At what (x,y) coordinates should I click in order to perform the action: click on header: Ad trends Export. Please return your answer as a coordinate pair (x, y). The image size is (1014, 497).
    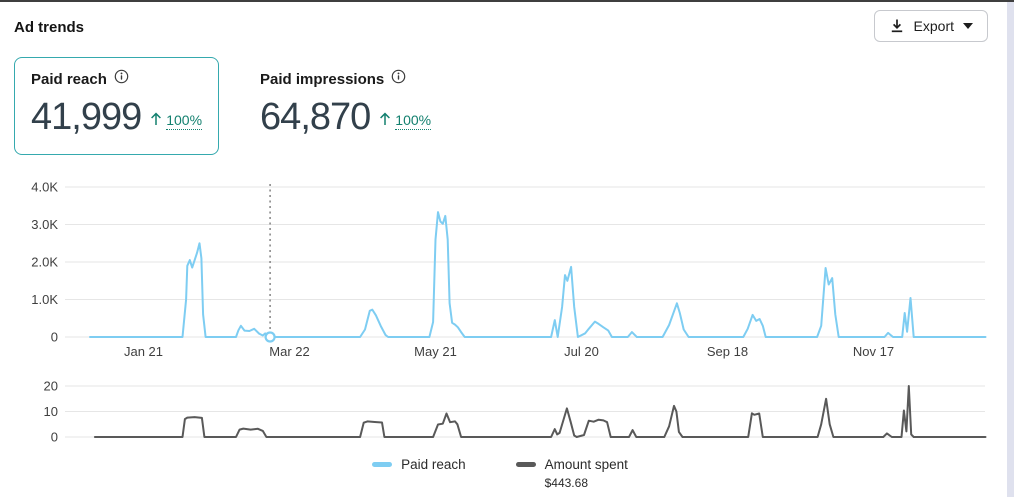
    Looking at the image, I should click on (501, 26).